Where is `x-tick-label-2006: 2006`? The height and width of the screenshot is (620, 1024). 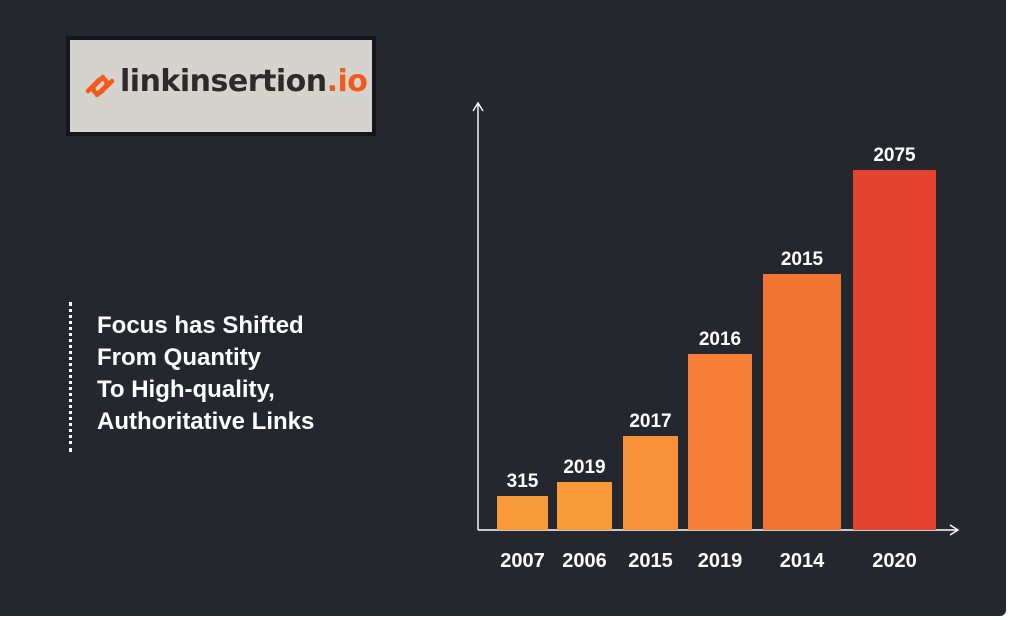 x-tick-label-2006: 2006 is located at coordinates (584, 561).